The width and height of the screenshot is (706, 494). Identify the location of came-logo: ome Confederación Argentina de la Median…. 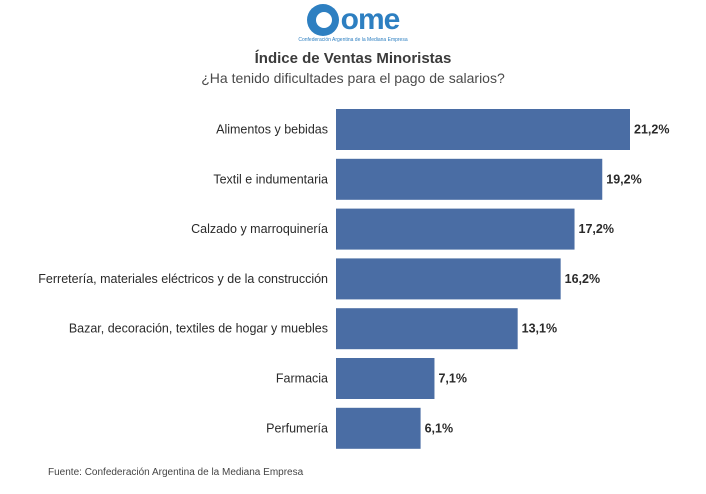
(353, 23).